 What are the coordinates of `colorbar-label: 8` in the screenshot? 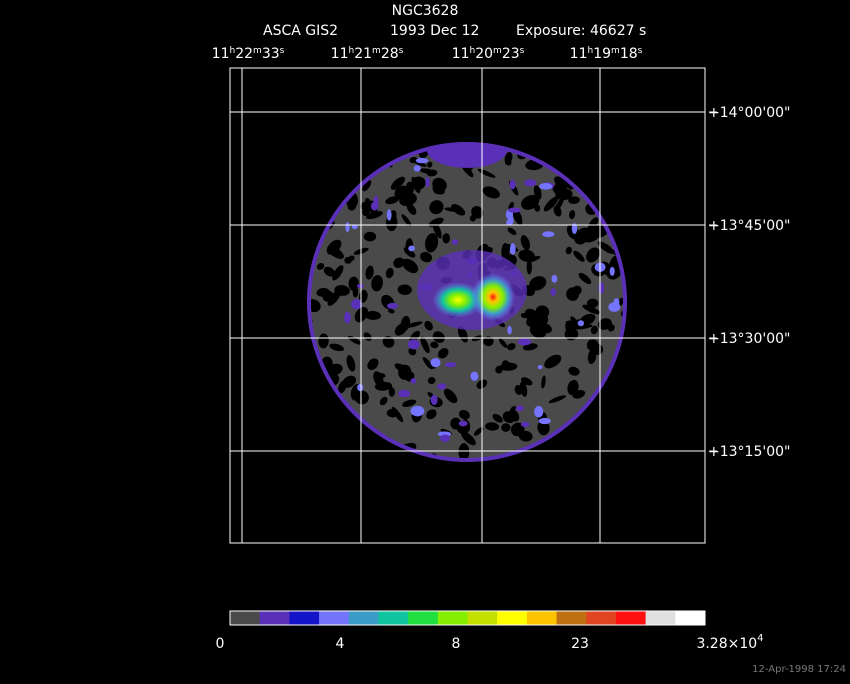 It's located at (456, 644).